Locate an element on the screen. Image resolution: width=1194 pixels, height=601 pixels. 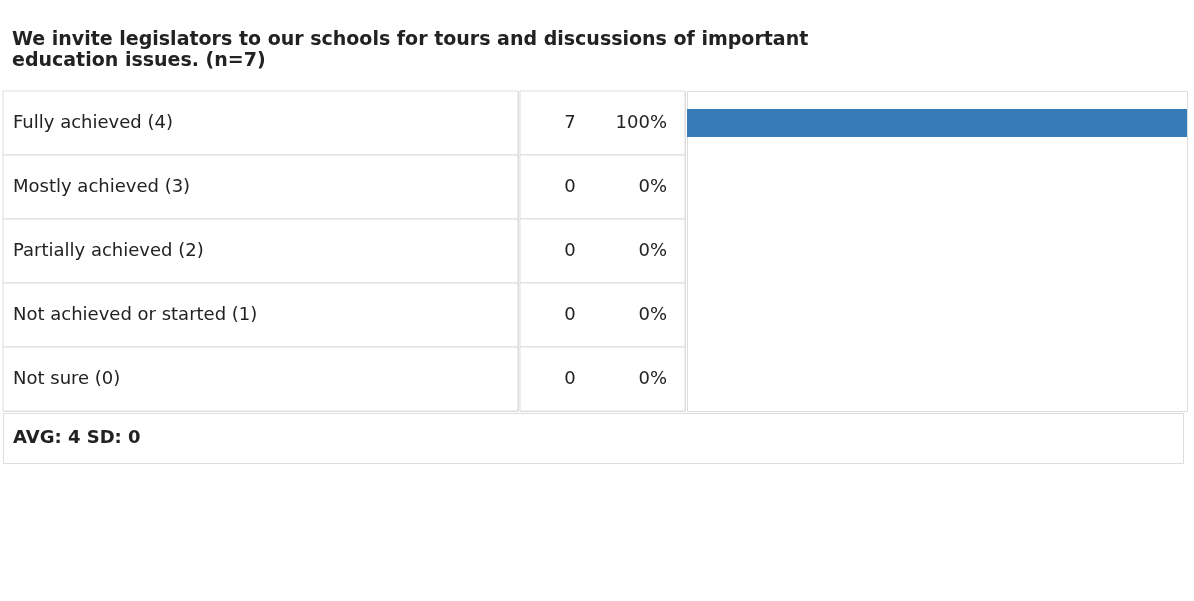
y-tick-label: Fully achieved (4) is located at coordinates (93, 121).